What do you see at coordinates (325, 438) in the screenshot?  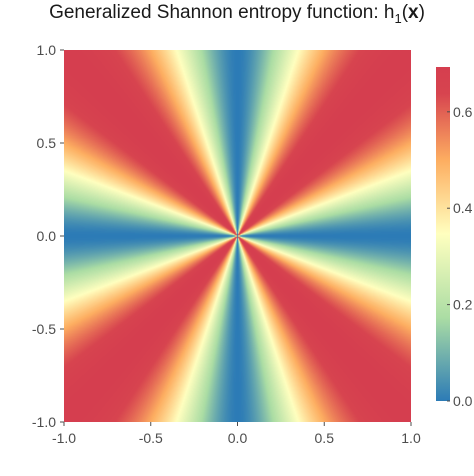 I see `x-tick-label: 0.5` at bounding box center [325, 438].